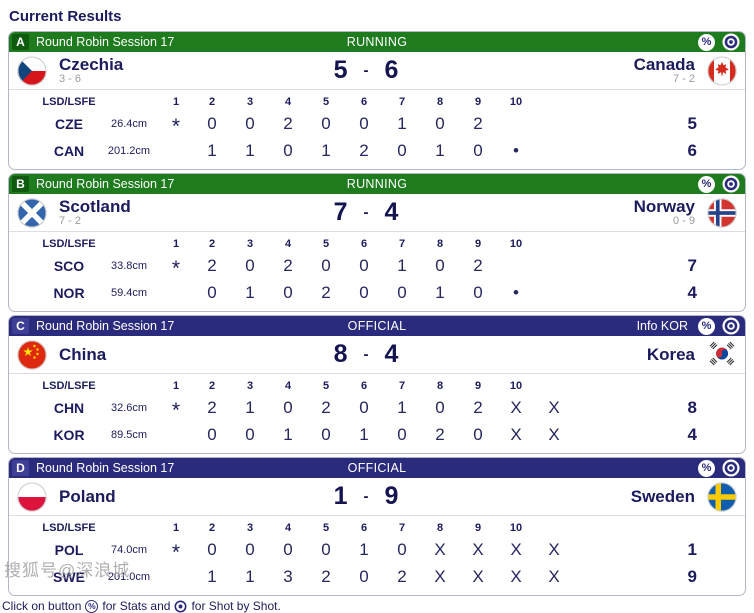  What do you see at coordinates (692, 407) in the screenshot?
I see `team1-total: 8` at bounding box center [692, 407].